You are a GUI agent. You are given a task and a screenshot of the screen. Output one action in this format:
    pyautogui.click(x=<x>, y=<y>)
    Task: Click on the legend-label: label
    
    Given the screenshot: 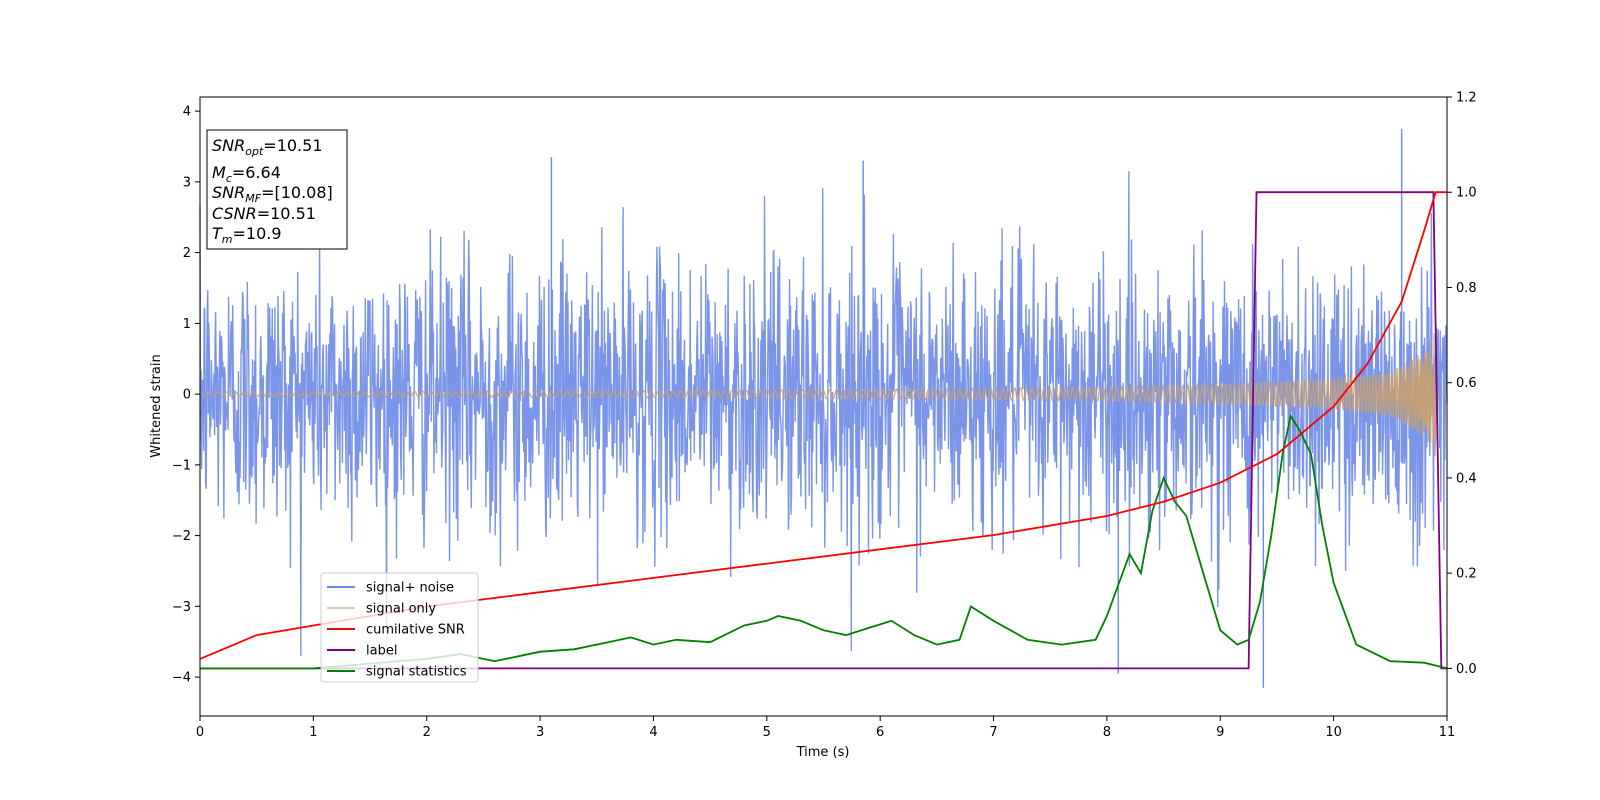 What is the action you would take?
    pyautogui.click(x=381, y=651)
    